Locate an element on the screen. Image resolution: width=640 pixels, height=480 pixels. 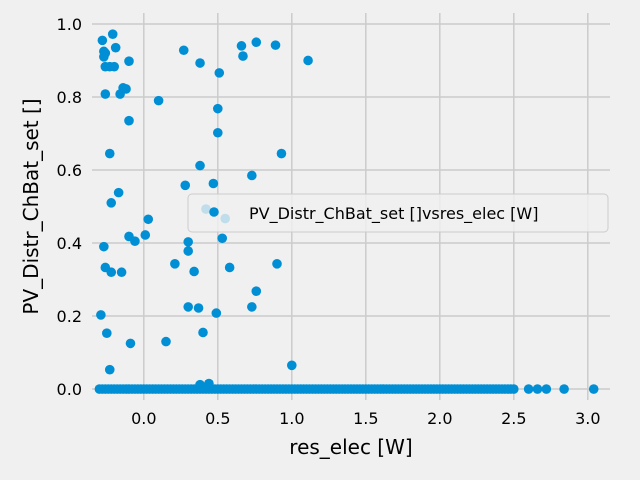
x-axis-label: res_elec [W] is located at coordinates (350, 447).